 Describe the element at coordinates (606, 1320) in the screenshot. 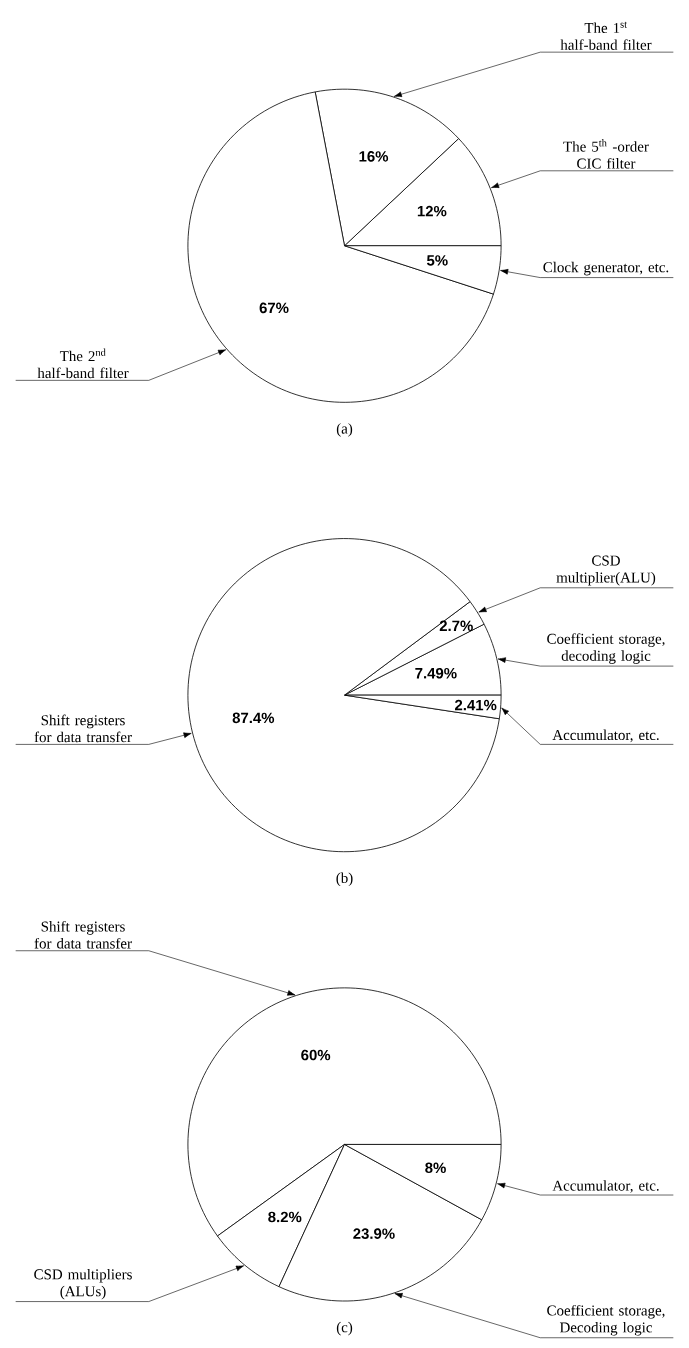

I see `slice-label: Coefficient storage, Decoding logic` at that location.